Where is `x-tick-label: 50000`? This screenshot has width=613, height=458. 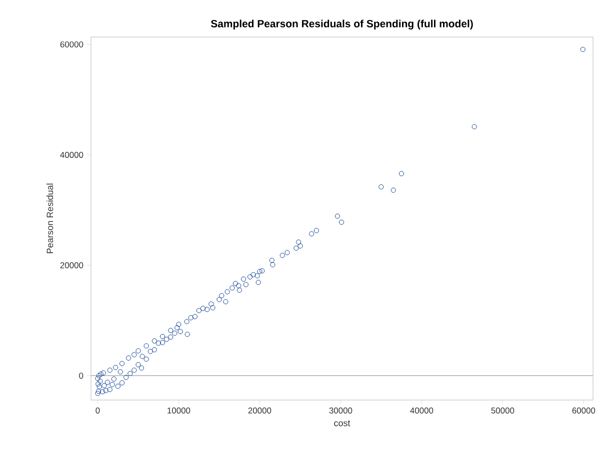
x-tick-label: 50000 is located at coordinates (502, 411).